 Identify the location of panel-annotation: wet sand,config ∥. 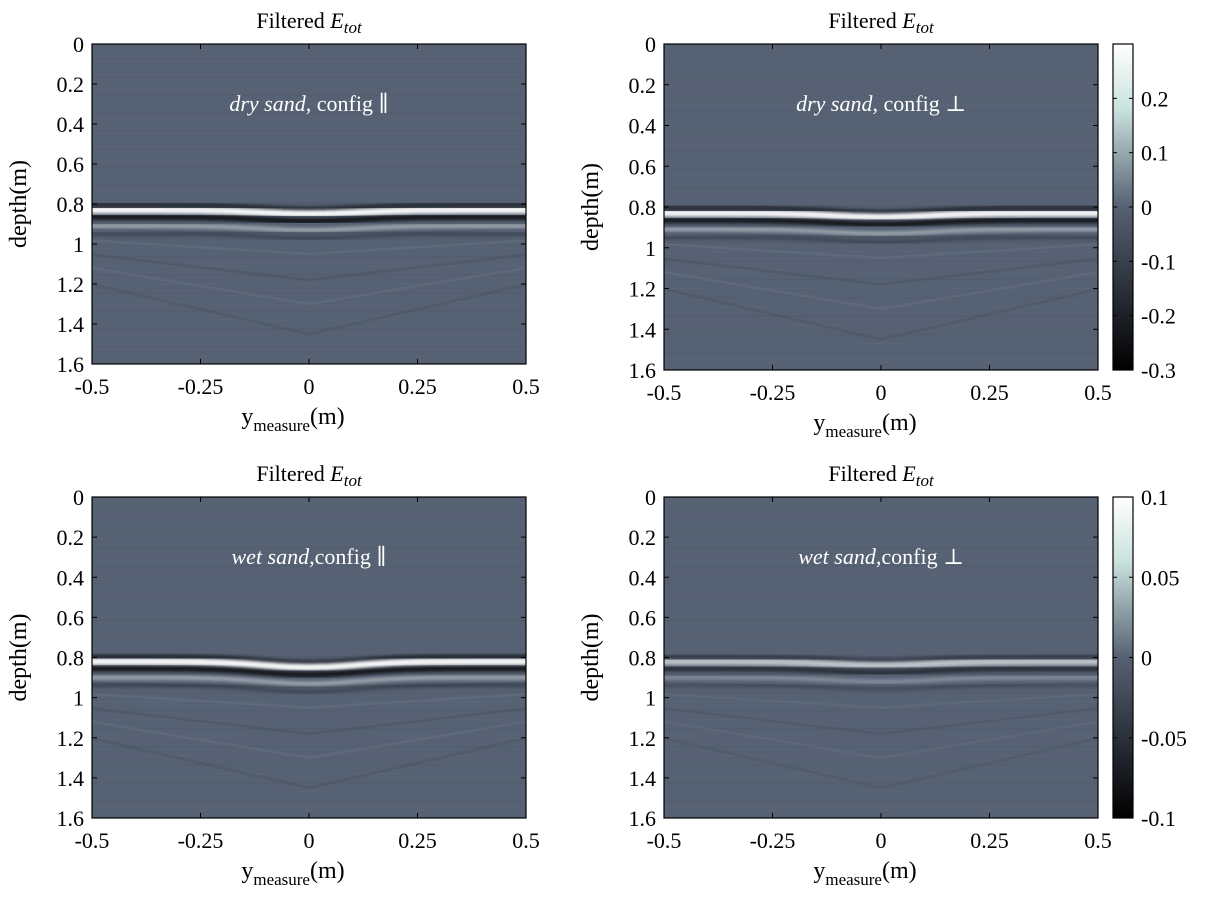
(309, 556).